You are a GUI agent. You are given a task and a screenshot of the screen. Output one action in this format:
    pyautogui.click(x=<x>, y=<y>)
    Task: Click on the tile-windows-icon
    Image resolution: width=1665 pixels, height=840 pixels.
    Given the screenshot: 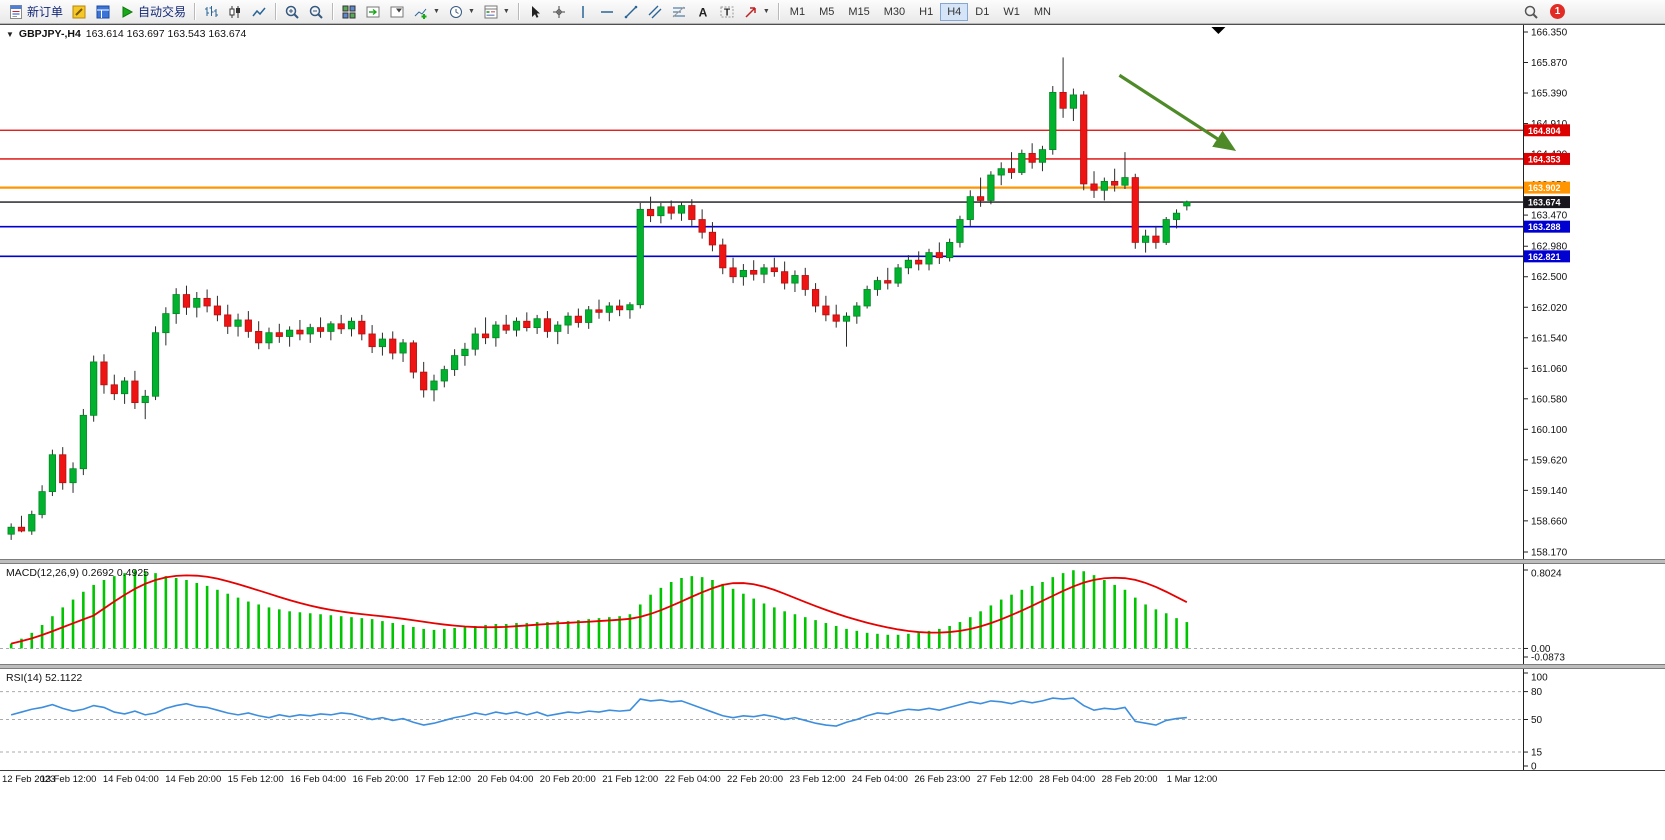 What is the action you would take?
    pyautogui.click(x=349, y=12)
    